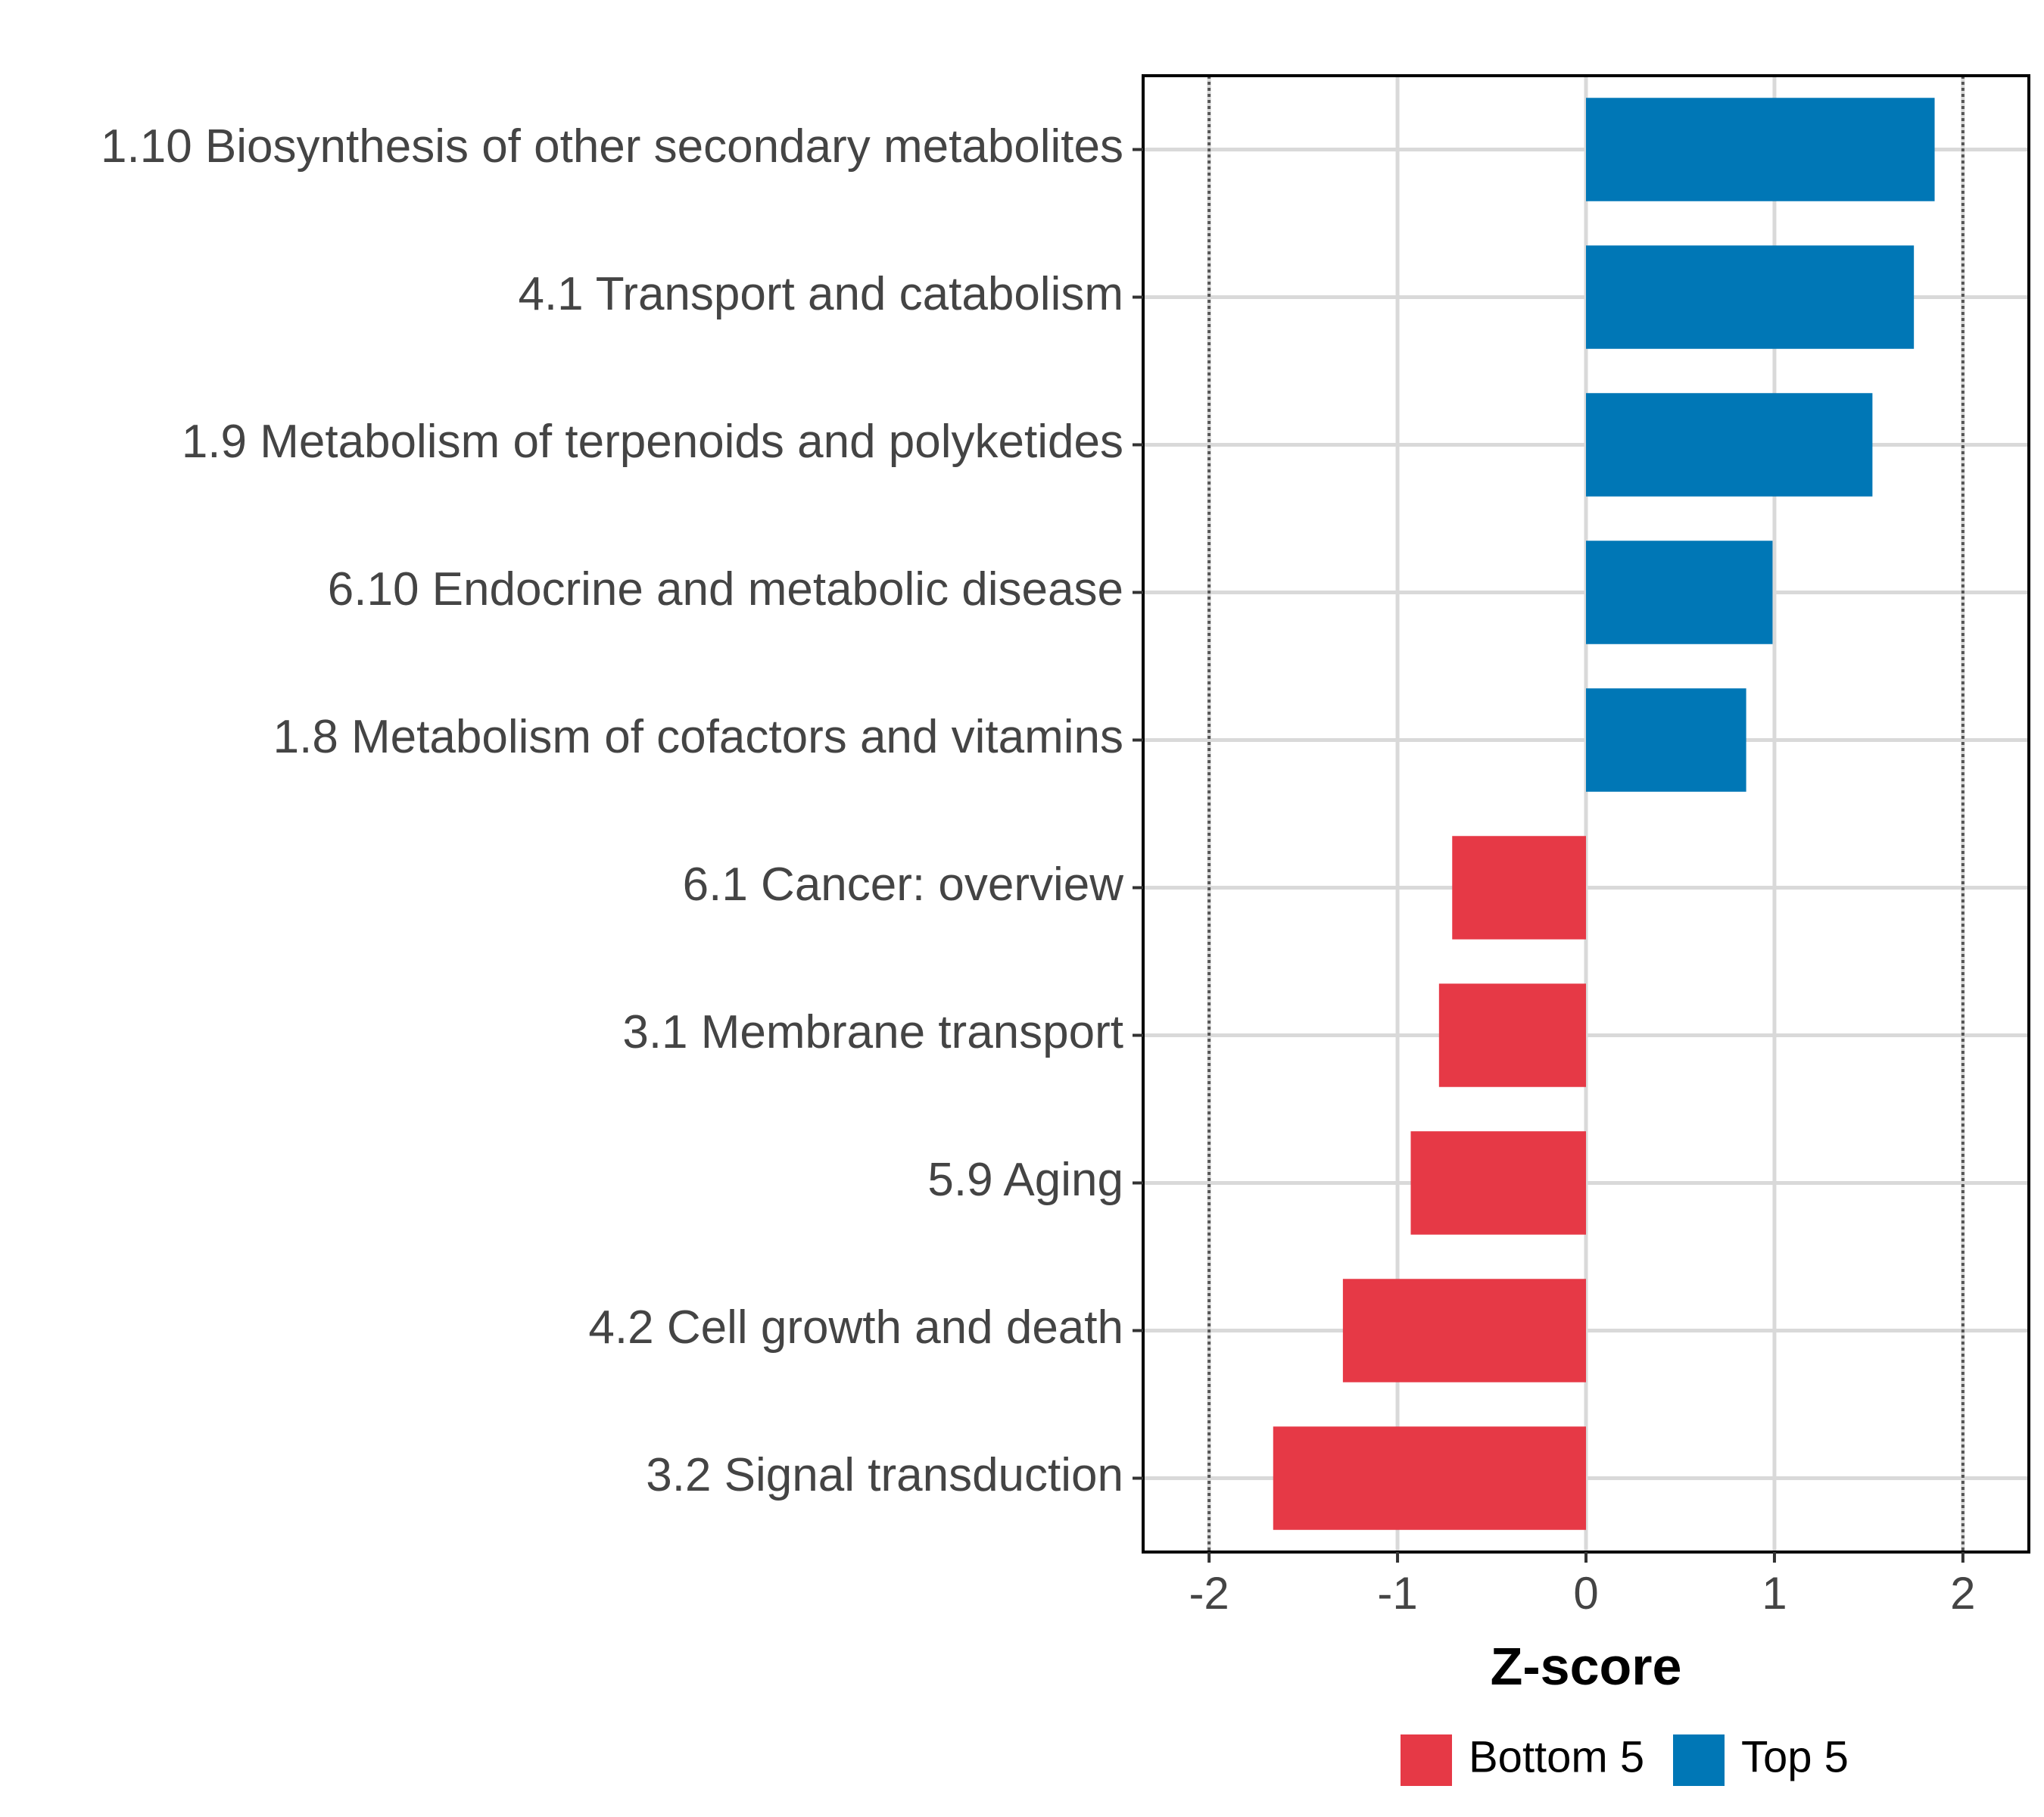 The image size is (2044, 1817). I want to click on x-axis-title: Z-score, so click(1586, 1666).